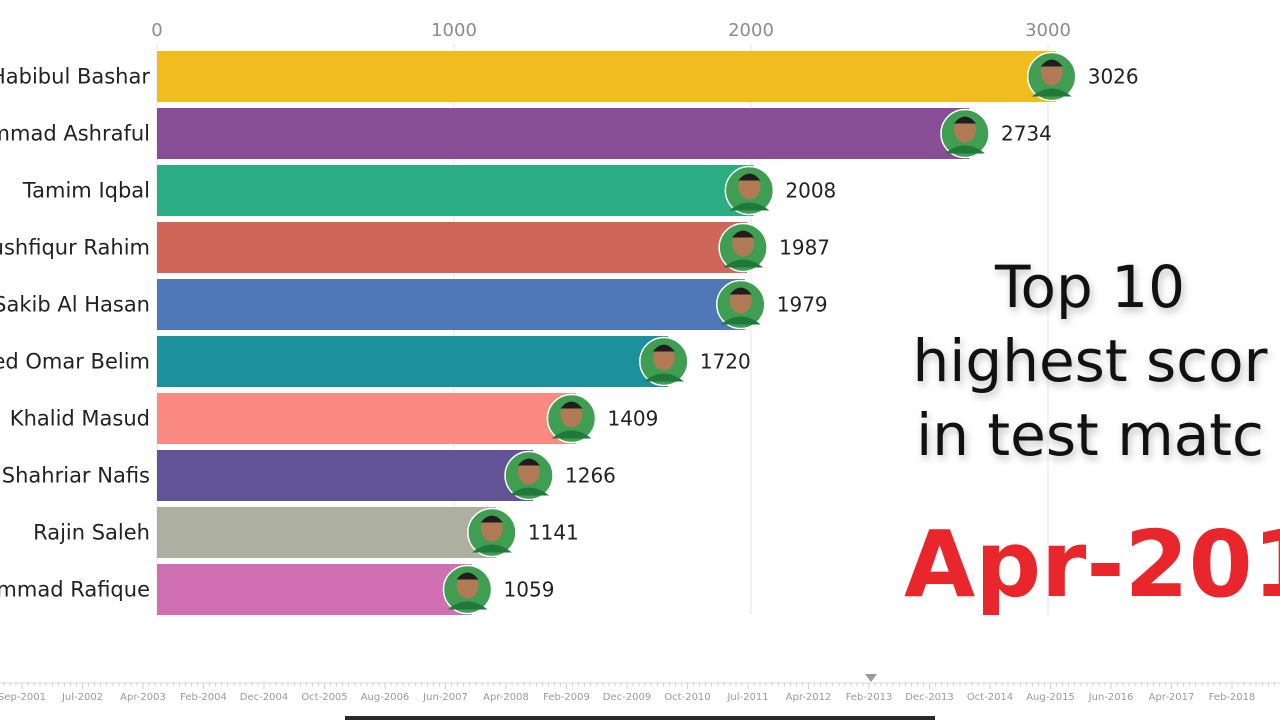  What do you see at coordinates (751, 30) in the screenshot?
I see `x-tick-label: 2000` at bounding box center [751, 30].